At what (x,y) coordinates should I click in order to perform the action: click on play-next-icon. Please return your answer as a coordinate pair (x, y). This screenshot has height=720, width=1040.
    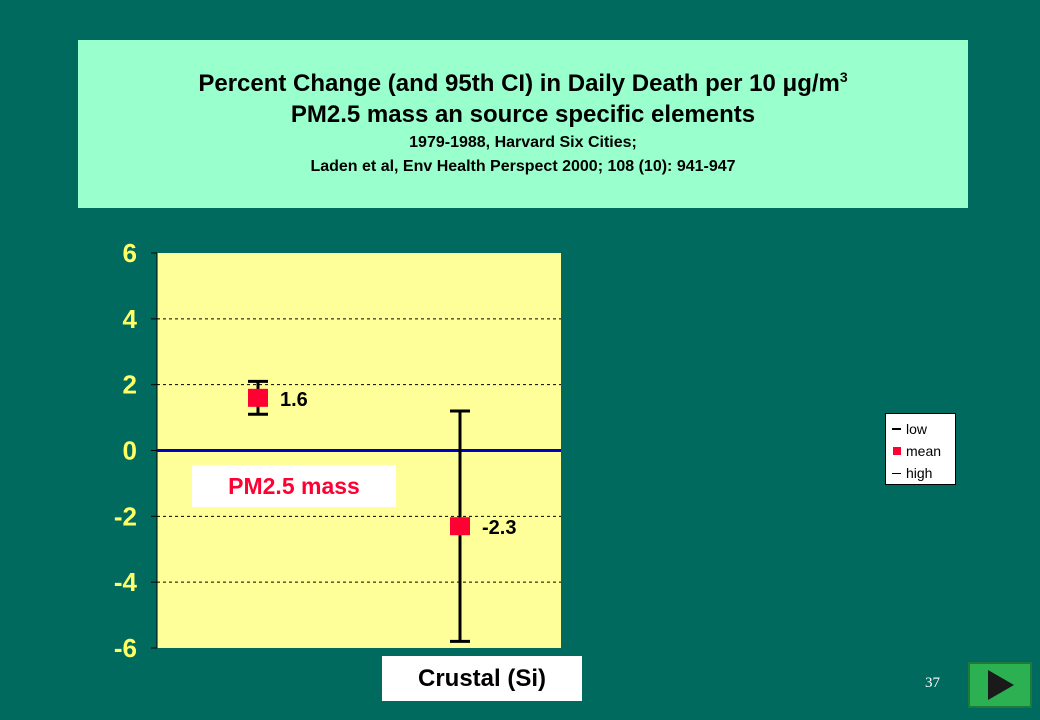
    Looking at the image, I should click on (1001, 685).